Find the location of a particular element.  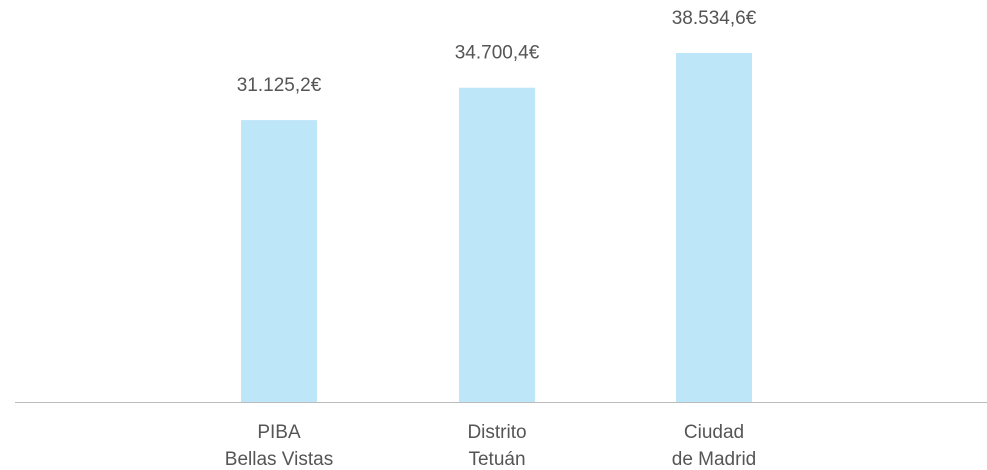

x-tick-label: Bellas Vistas is located at coordinates (279, 459).